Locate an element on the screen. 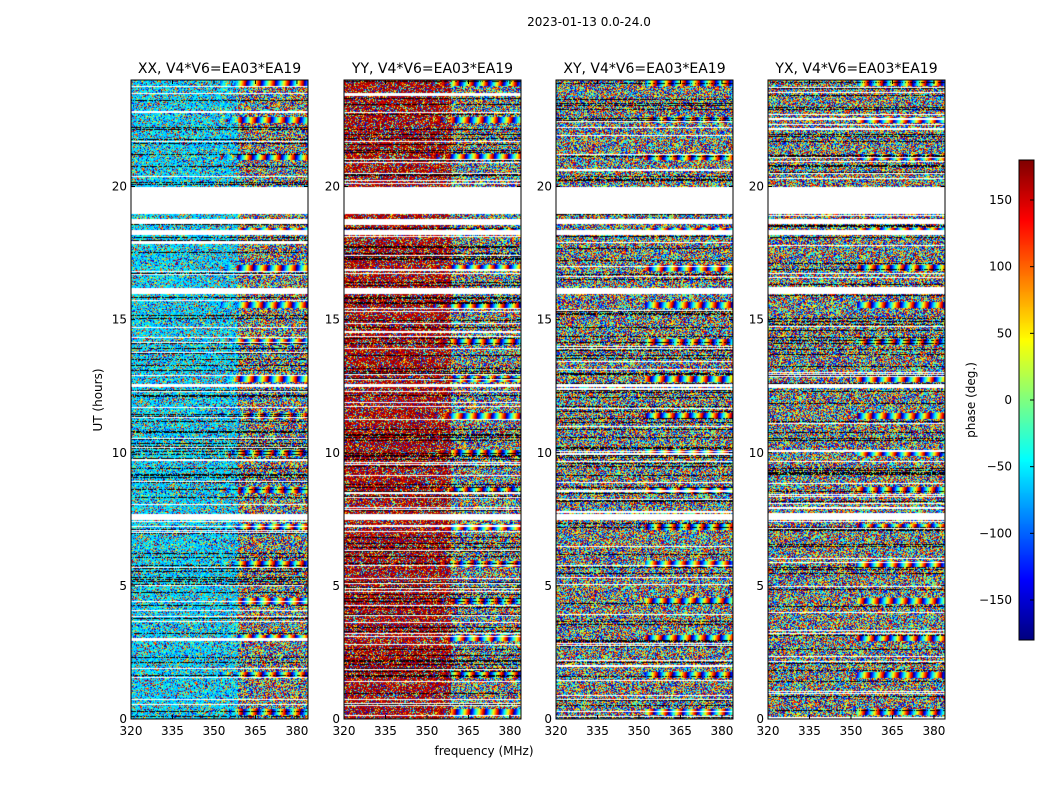 Image resolution: width=1050 pixels, height=800 pixels. colorbar-tick-label: −150 is located at coordinates (995, 600).